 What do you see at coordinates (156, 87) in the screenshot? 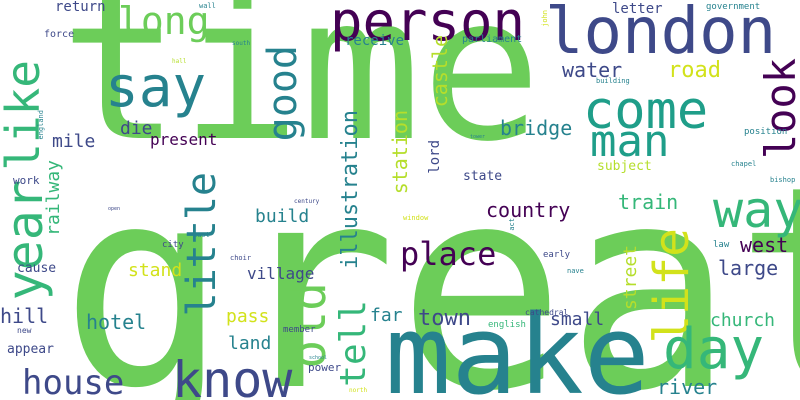
I see `word-say: say` at bounding box center [156, 87].